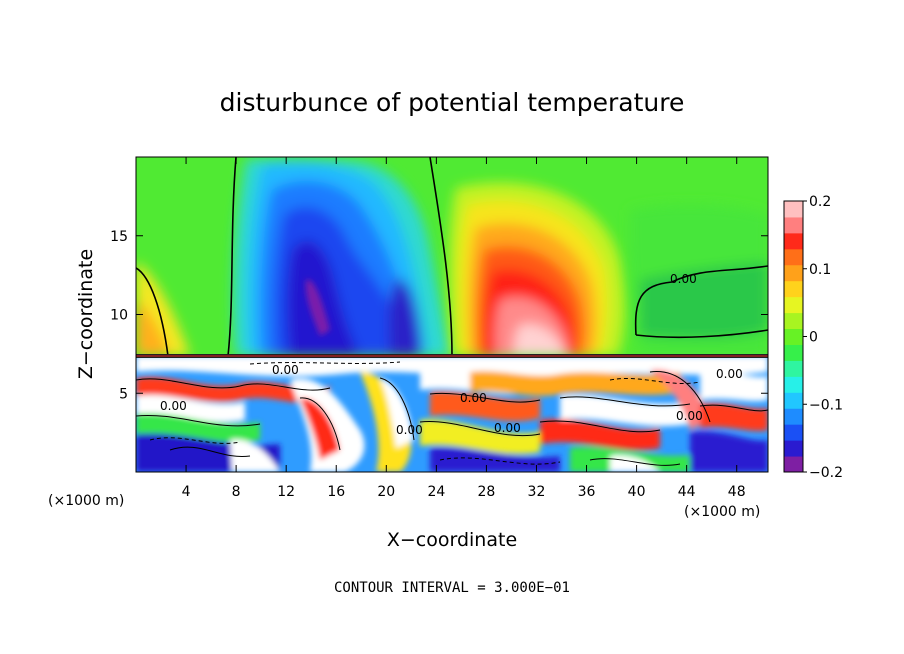 This screenshot has width=904, height=654. Describe the element at coordinates (487, 492) in the screenshot. I see `x-tick-label: 28` at that location.